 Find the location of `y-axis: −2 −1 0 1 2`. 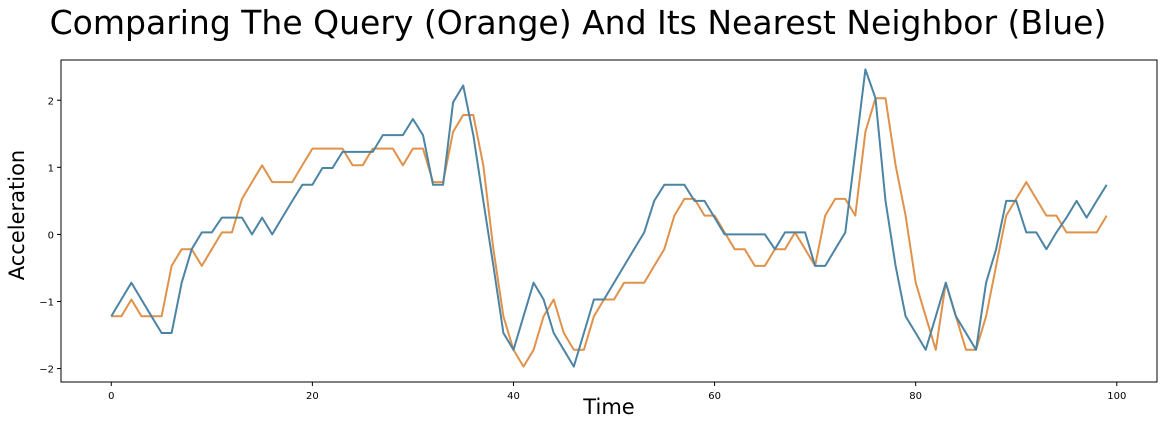

y-axis: −2 −1 0 1 2 is located at coordinates (50, 236).